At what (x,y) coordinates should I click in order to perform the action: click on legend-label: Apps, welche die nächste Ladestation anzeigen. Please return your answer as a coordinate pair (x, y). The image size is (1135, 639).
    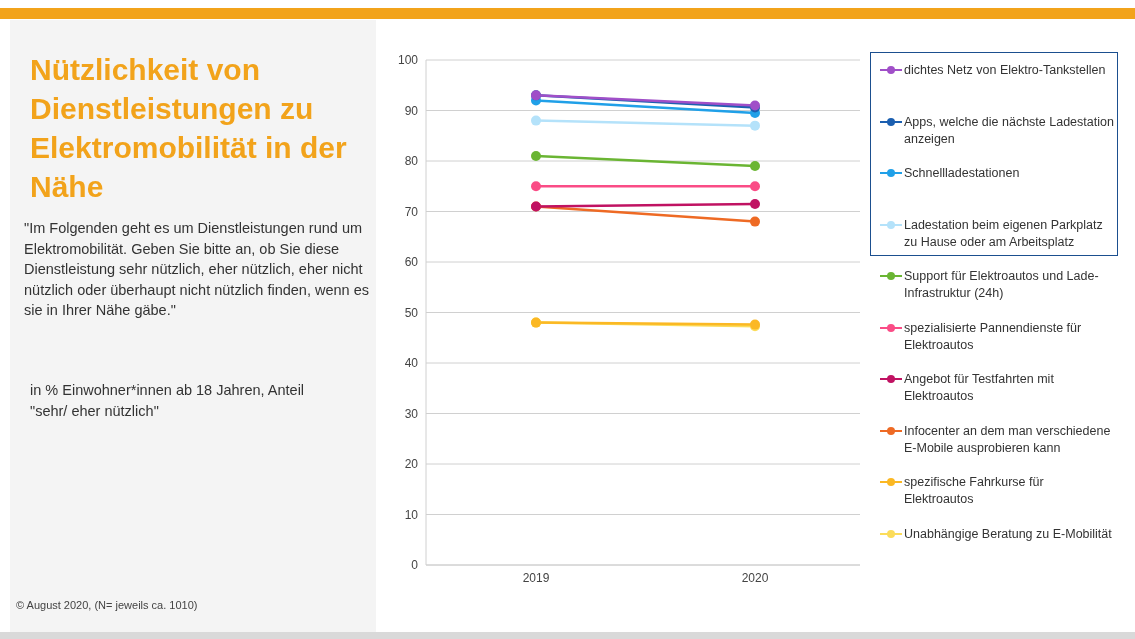
    Looking at the image, I should click on (1009, 130).